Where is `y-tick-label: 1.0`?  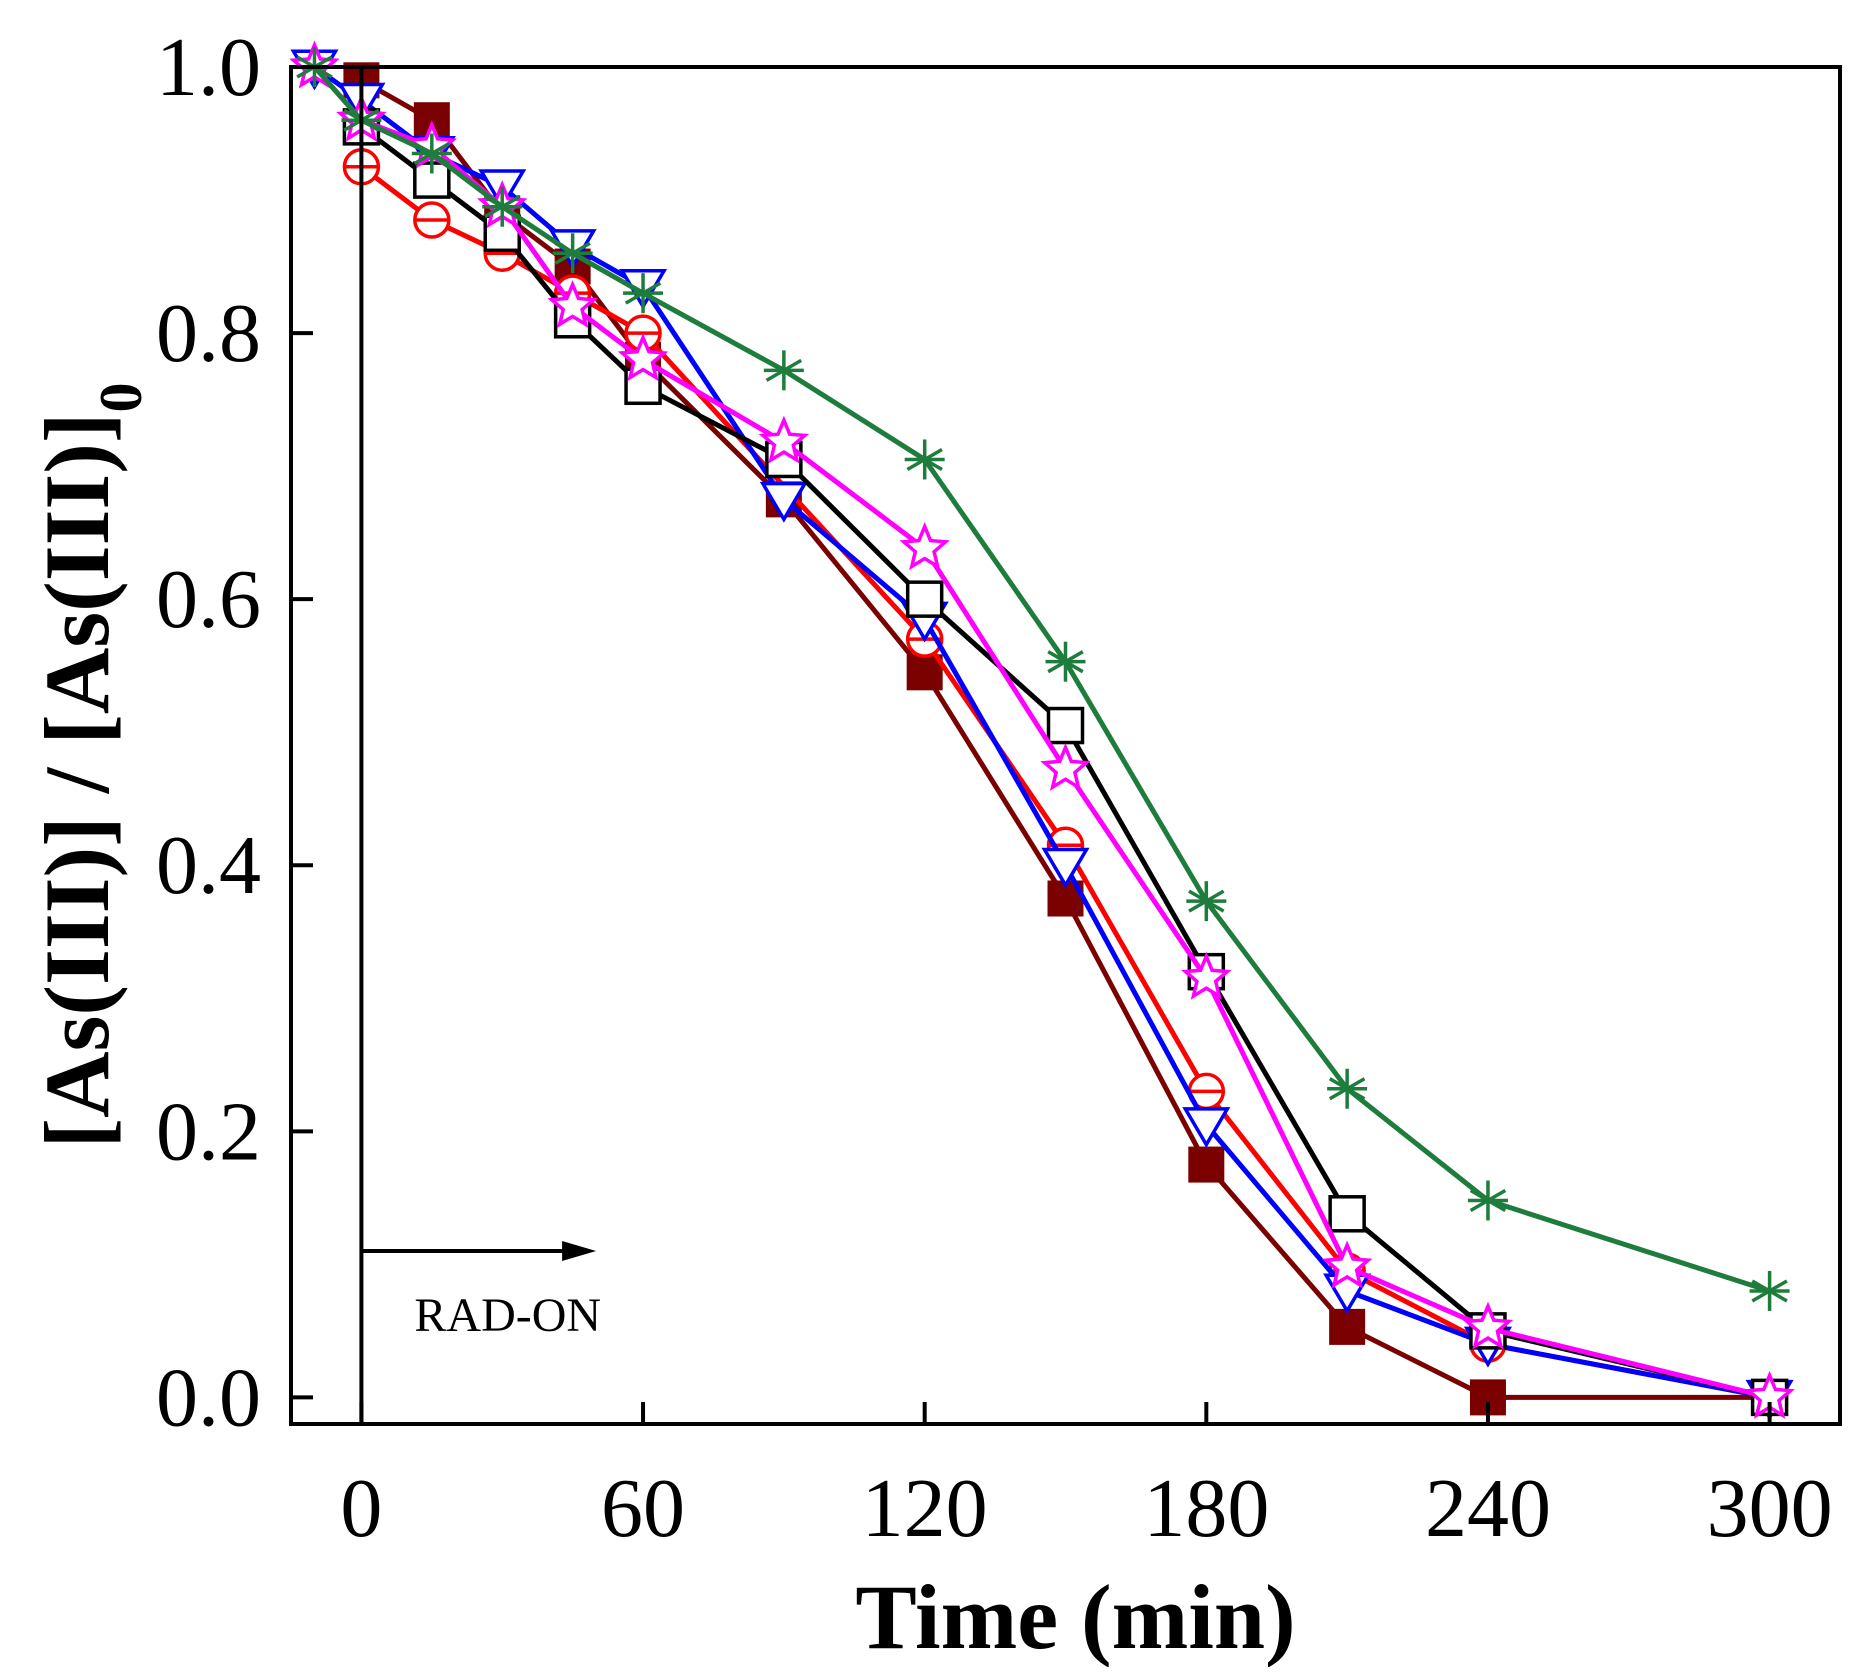 y-tick-label: 1.0 is located at coordinates (208, 67).